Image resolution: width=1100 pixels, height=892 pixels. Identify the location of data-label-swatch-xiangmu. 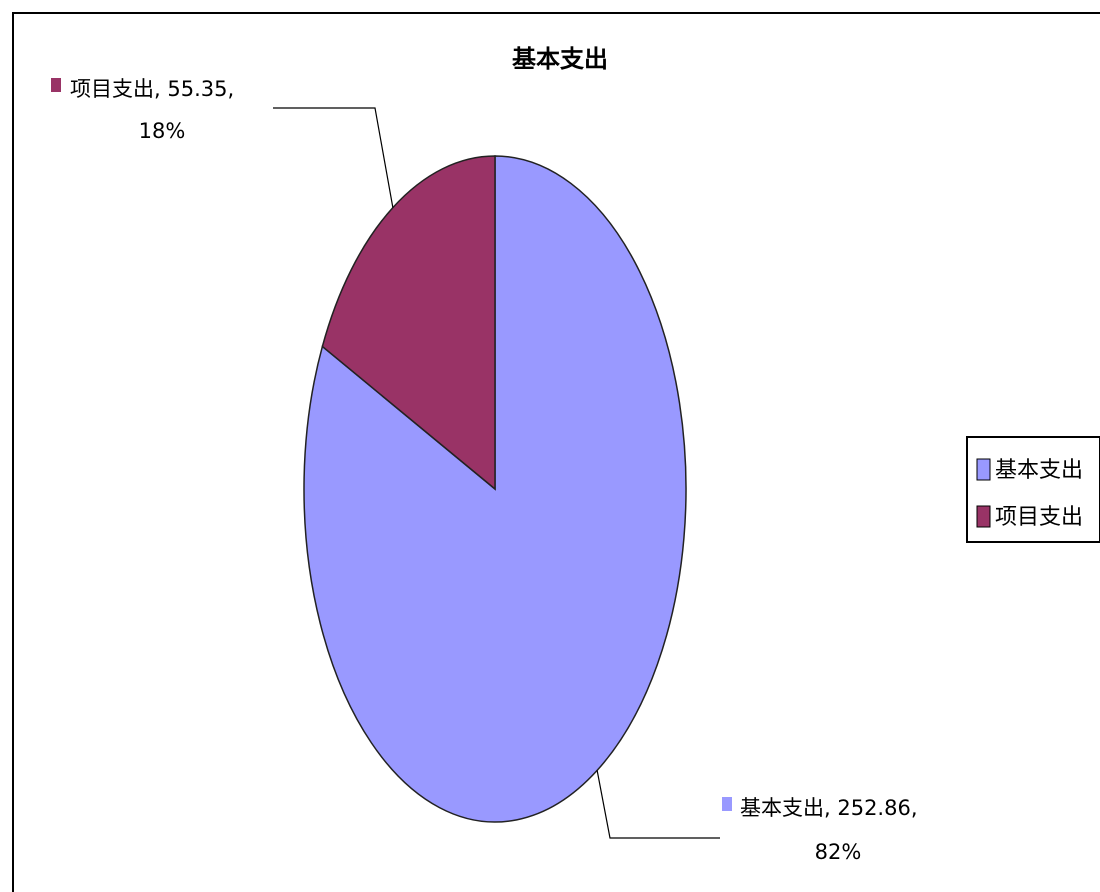
(56, 85).